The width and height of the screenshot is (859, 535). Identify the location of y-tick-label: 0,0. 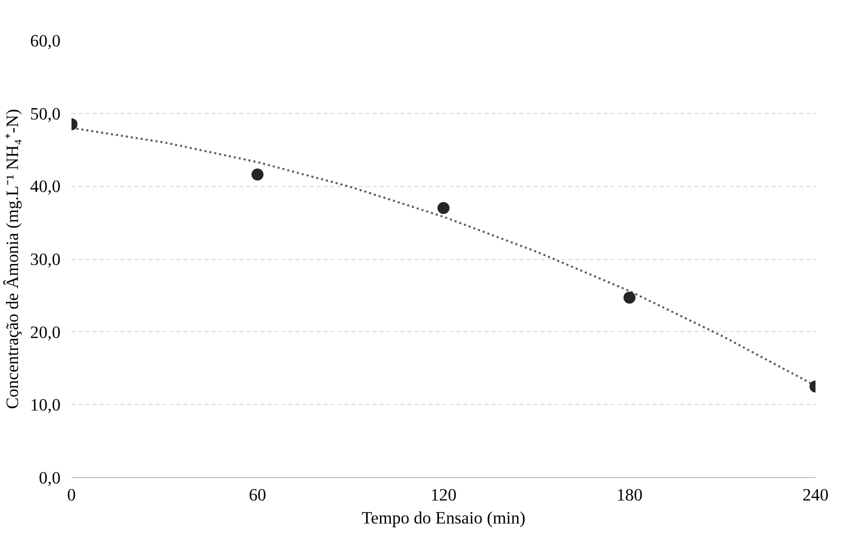
(49, 478).